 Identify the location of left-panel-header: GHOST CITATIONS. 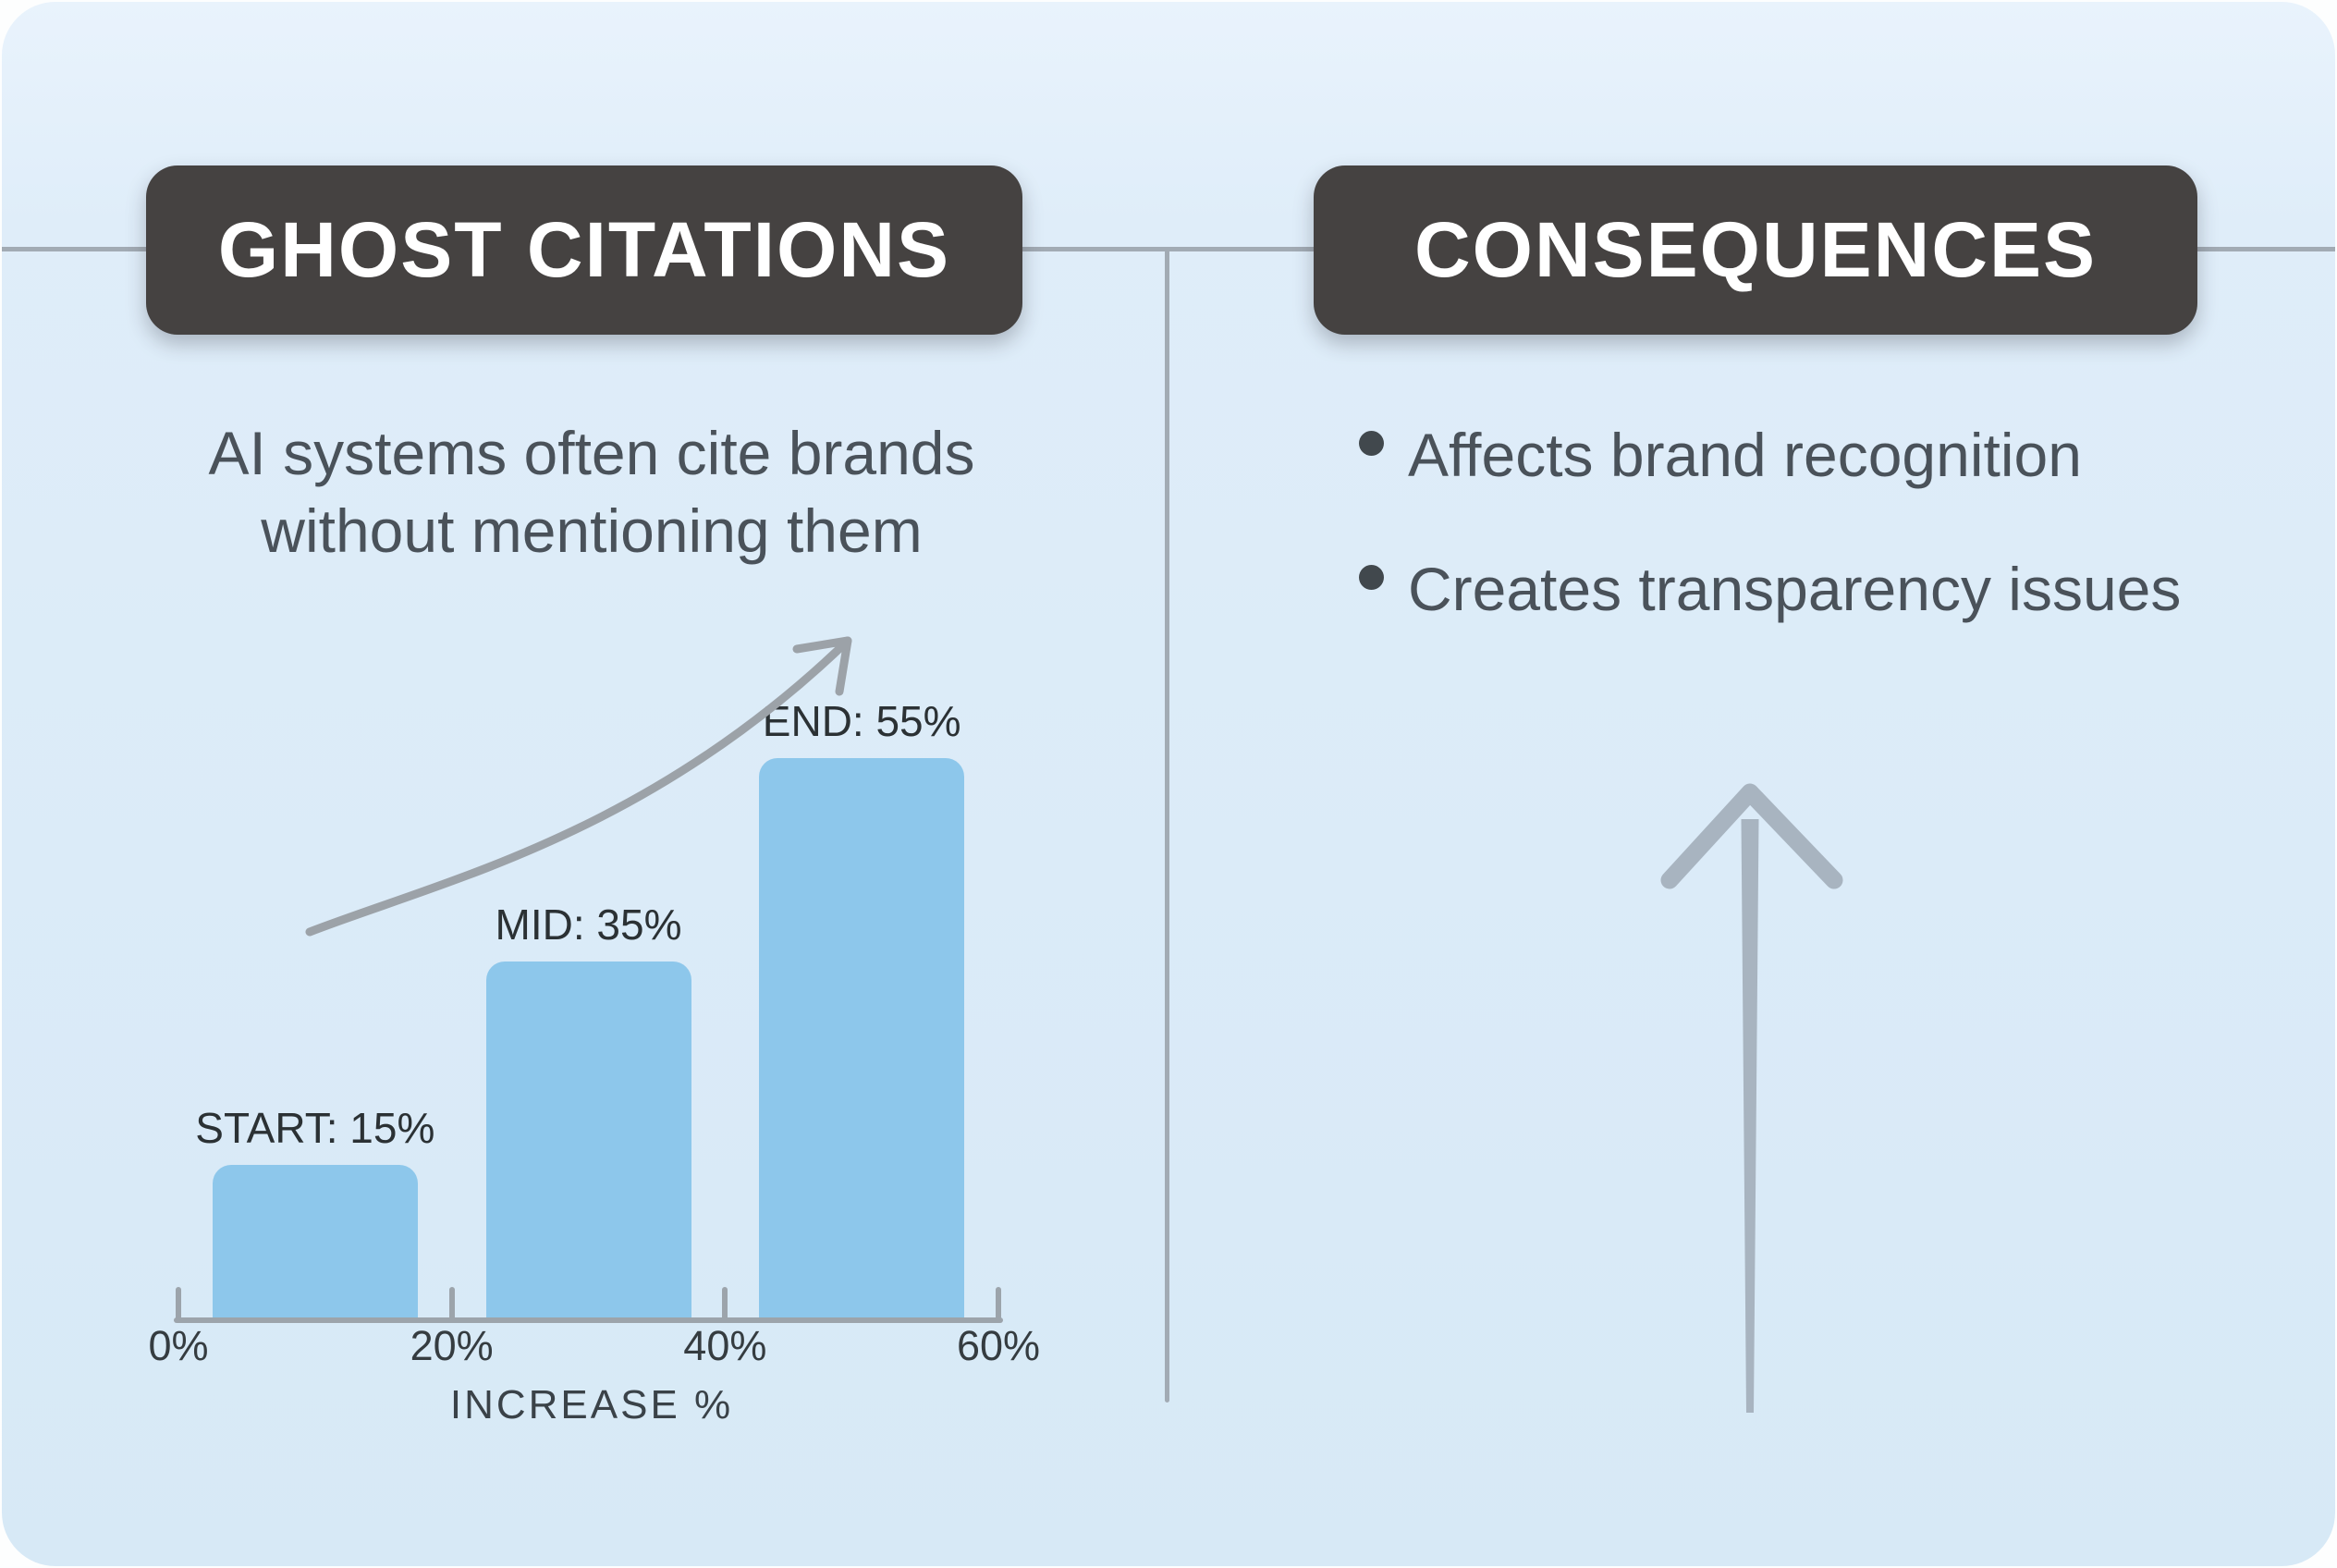
(584, 250).